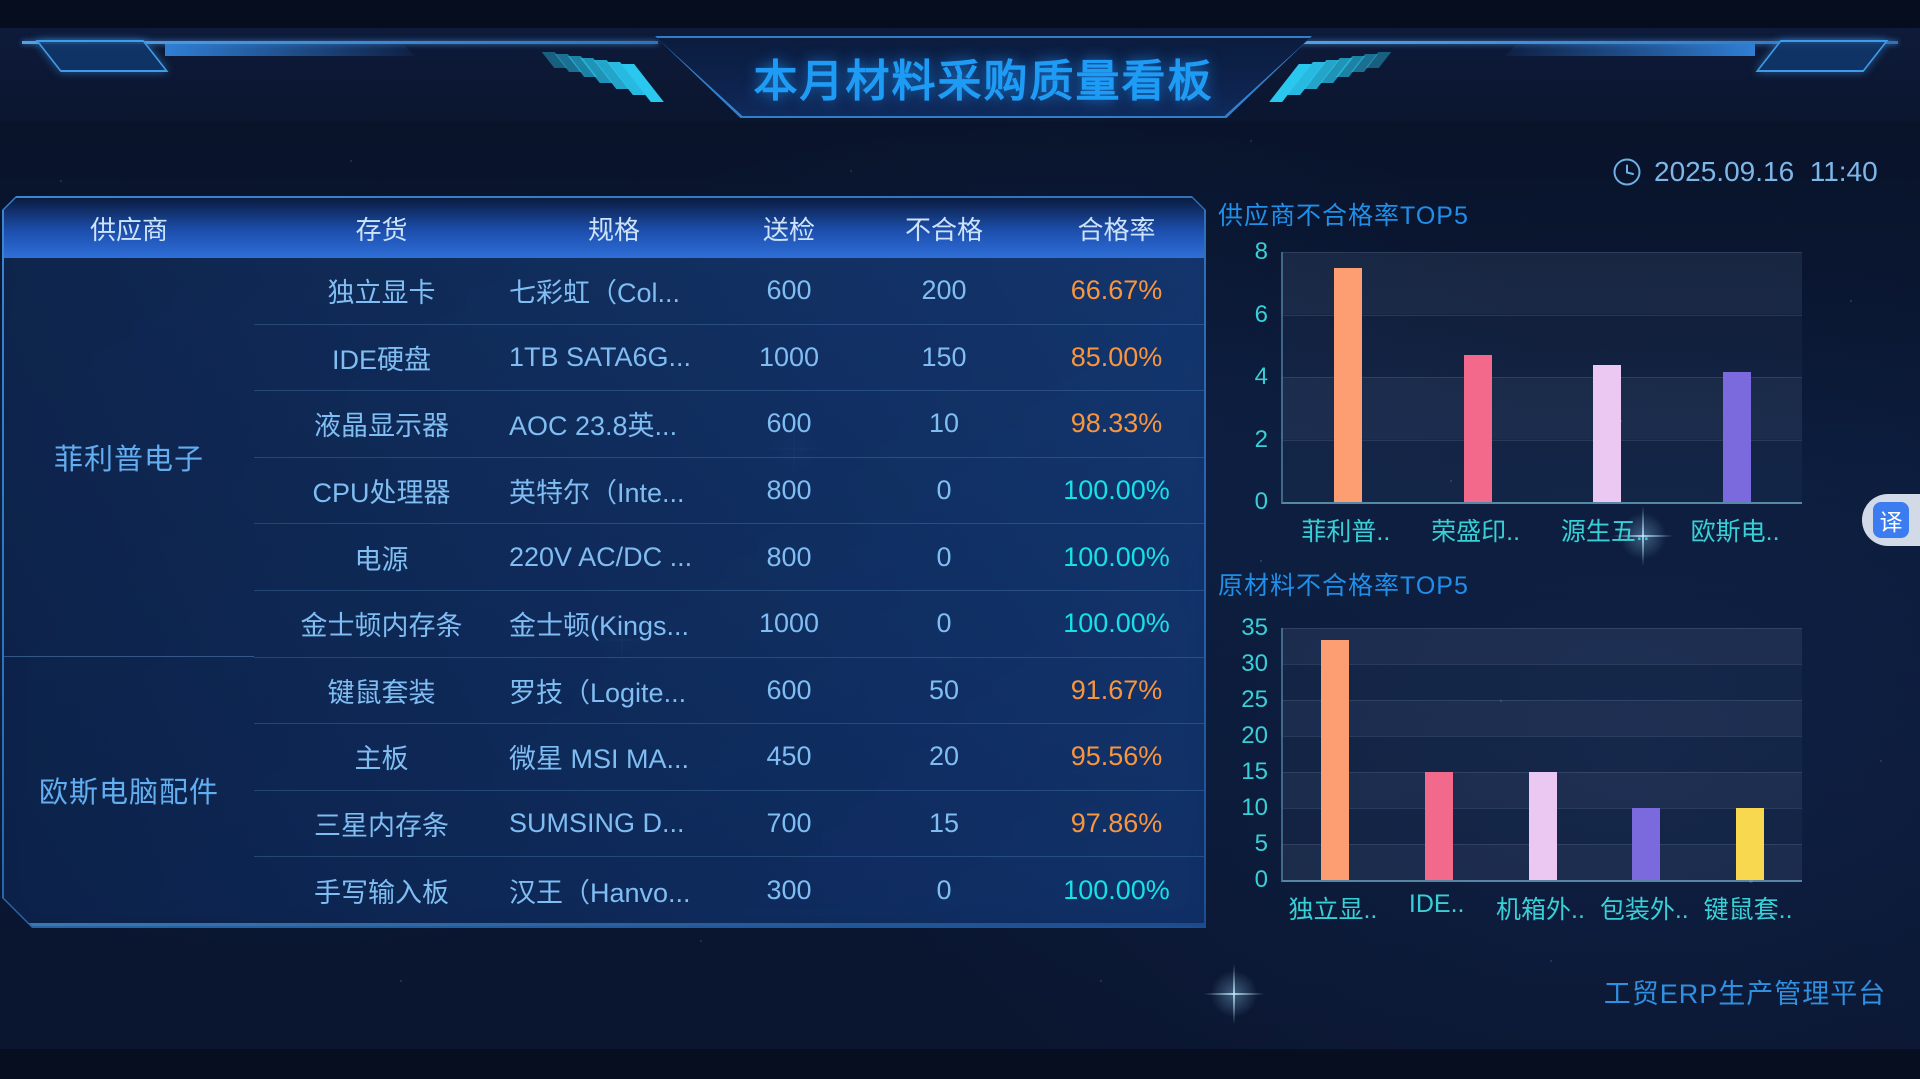 This screenshot has width=1920, height=1079. I want to click on table-header: 供应商 存货 规格 送检 不合格 合格率, so click(604, 228).